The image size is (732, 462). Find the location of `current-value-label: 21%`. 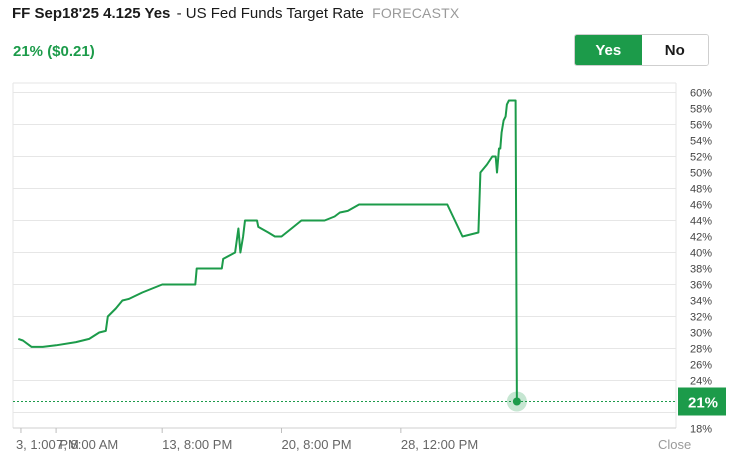

current-value-label: 21% is located at coordinates (703, 403).